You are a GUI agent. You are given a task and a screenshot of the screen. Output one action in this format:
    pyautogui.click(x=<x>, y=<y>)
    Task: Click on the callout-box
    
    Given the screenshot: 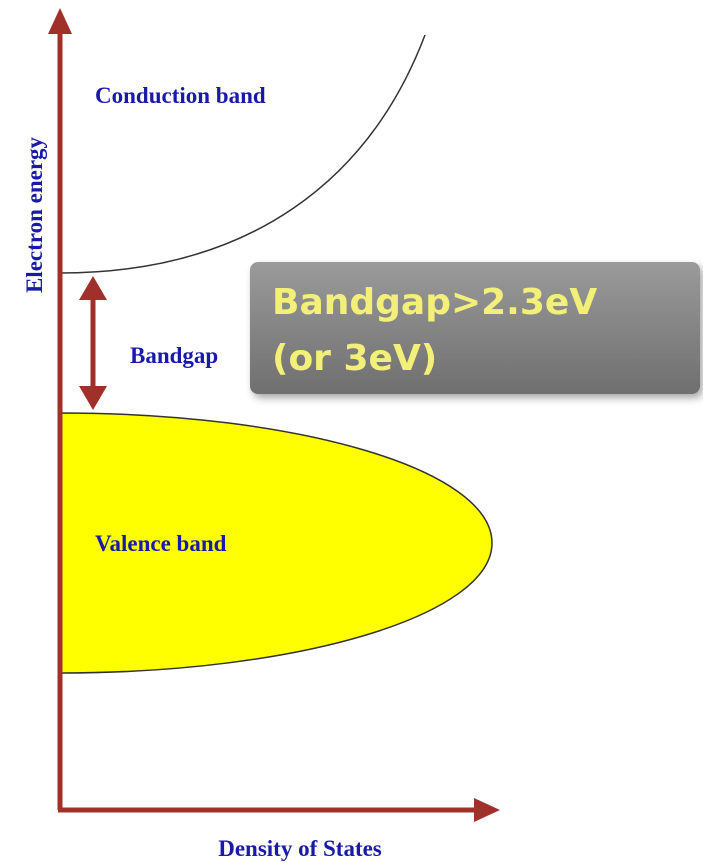 What is the action you would take?
    pyautogui.click(x=475, y=328)
    